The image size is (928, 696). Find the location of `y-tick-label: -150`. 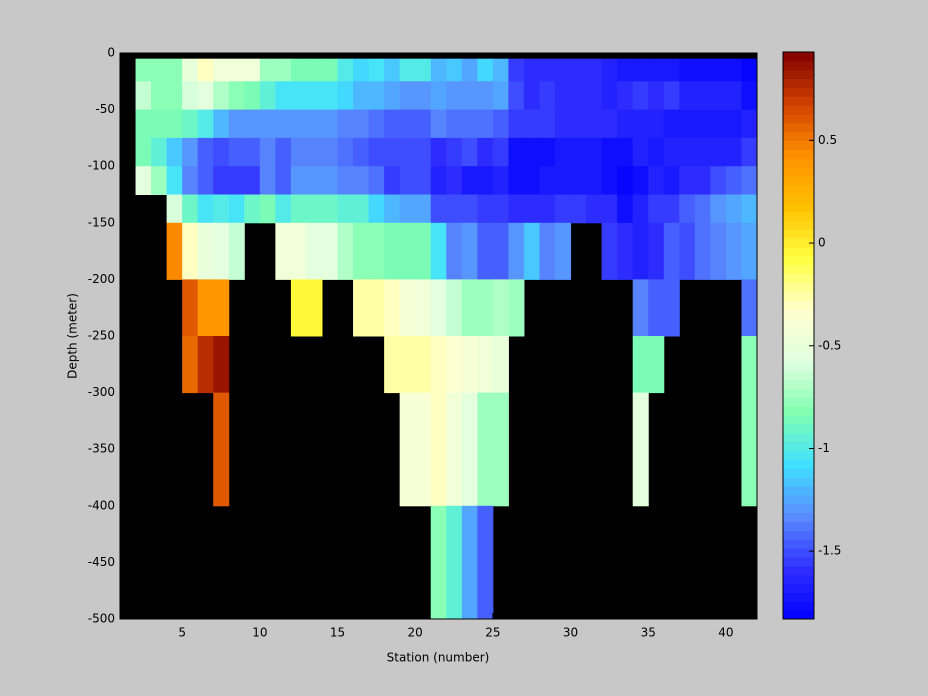

y-tick-label: -150 is located at coordinates (101, 222).